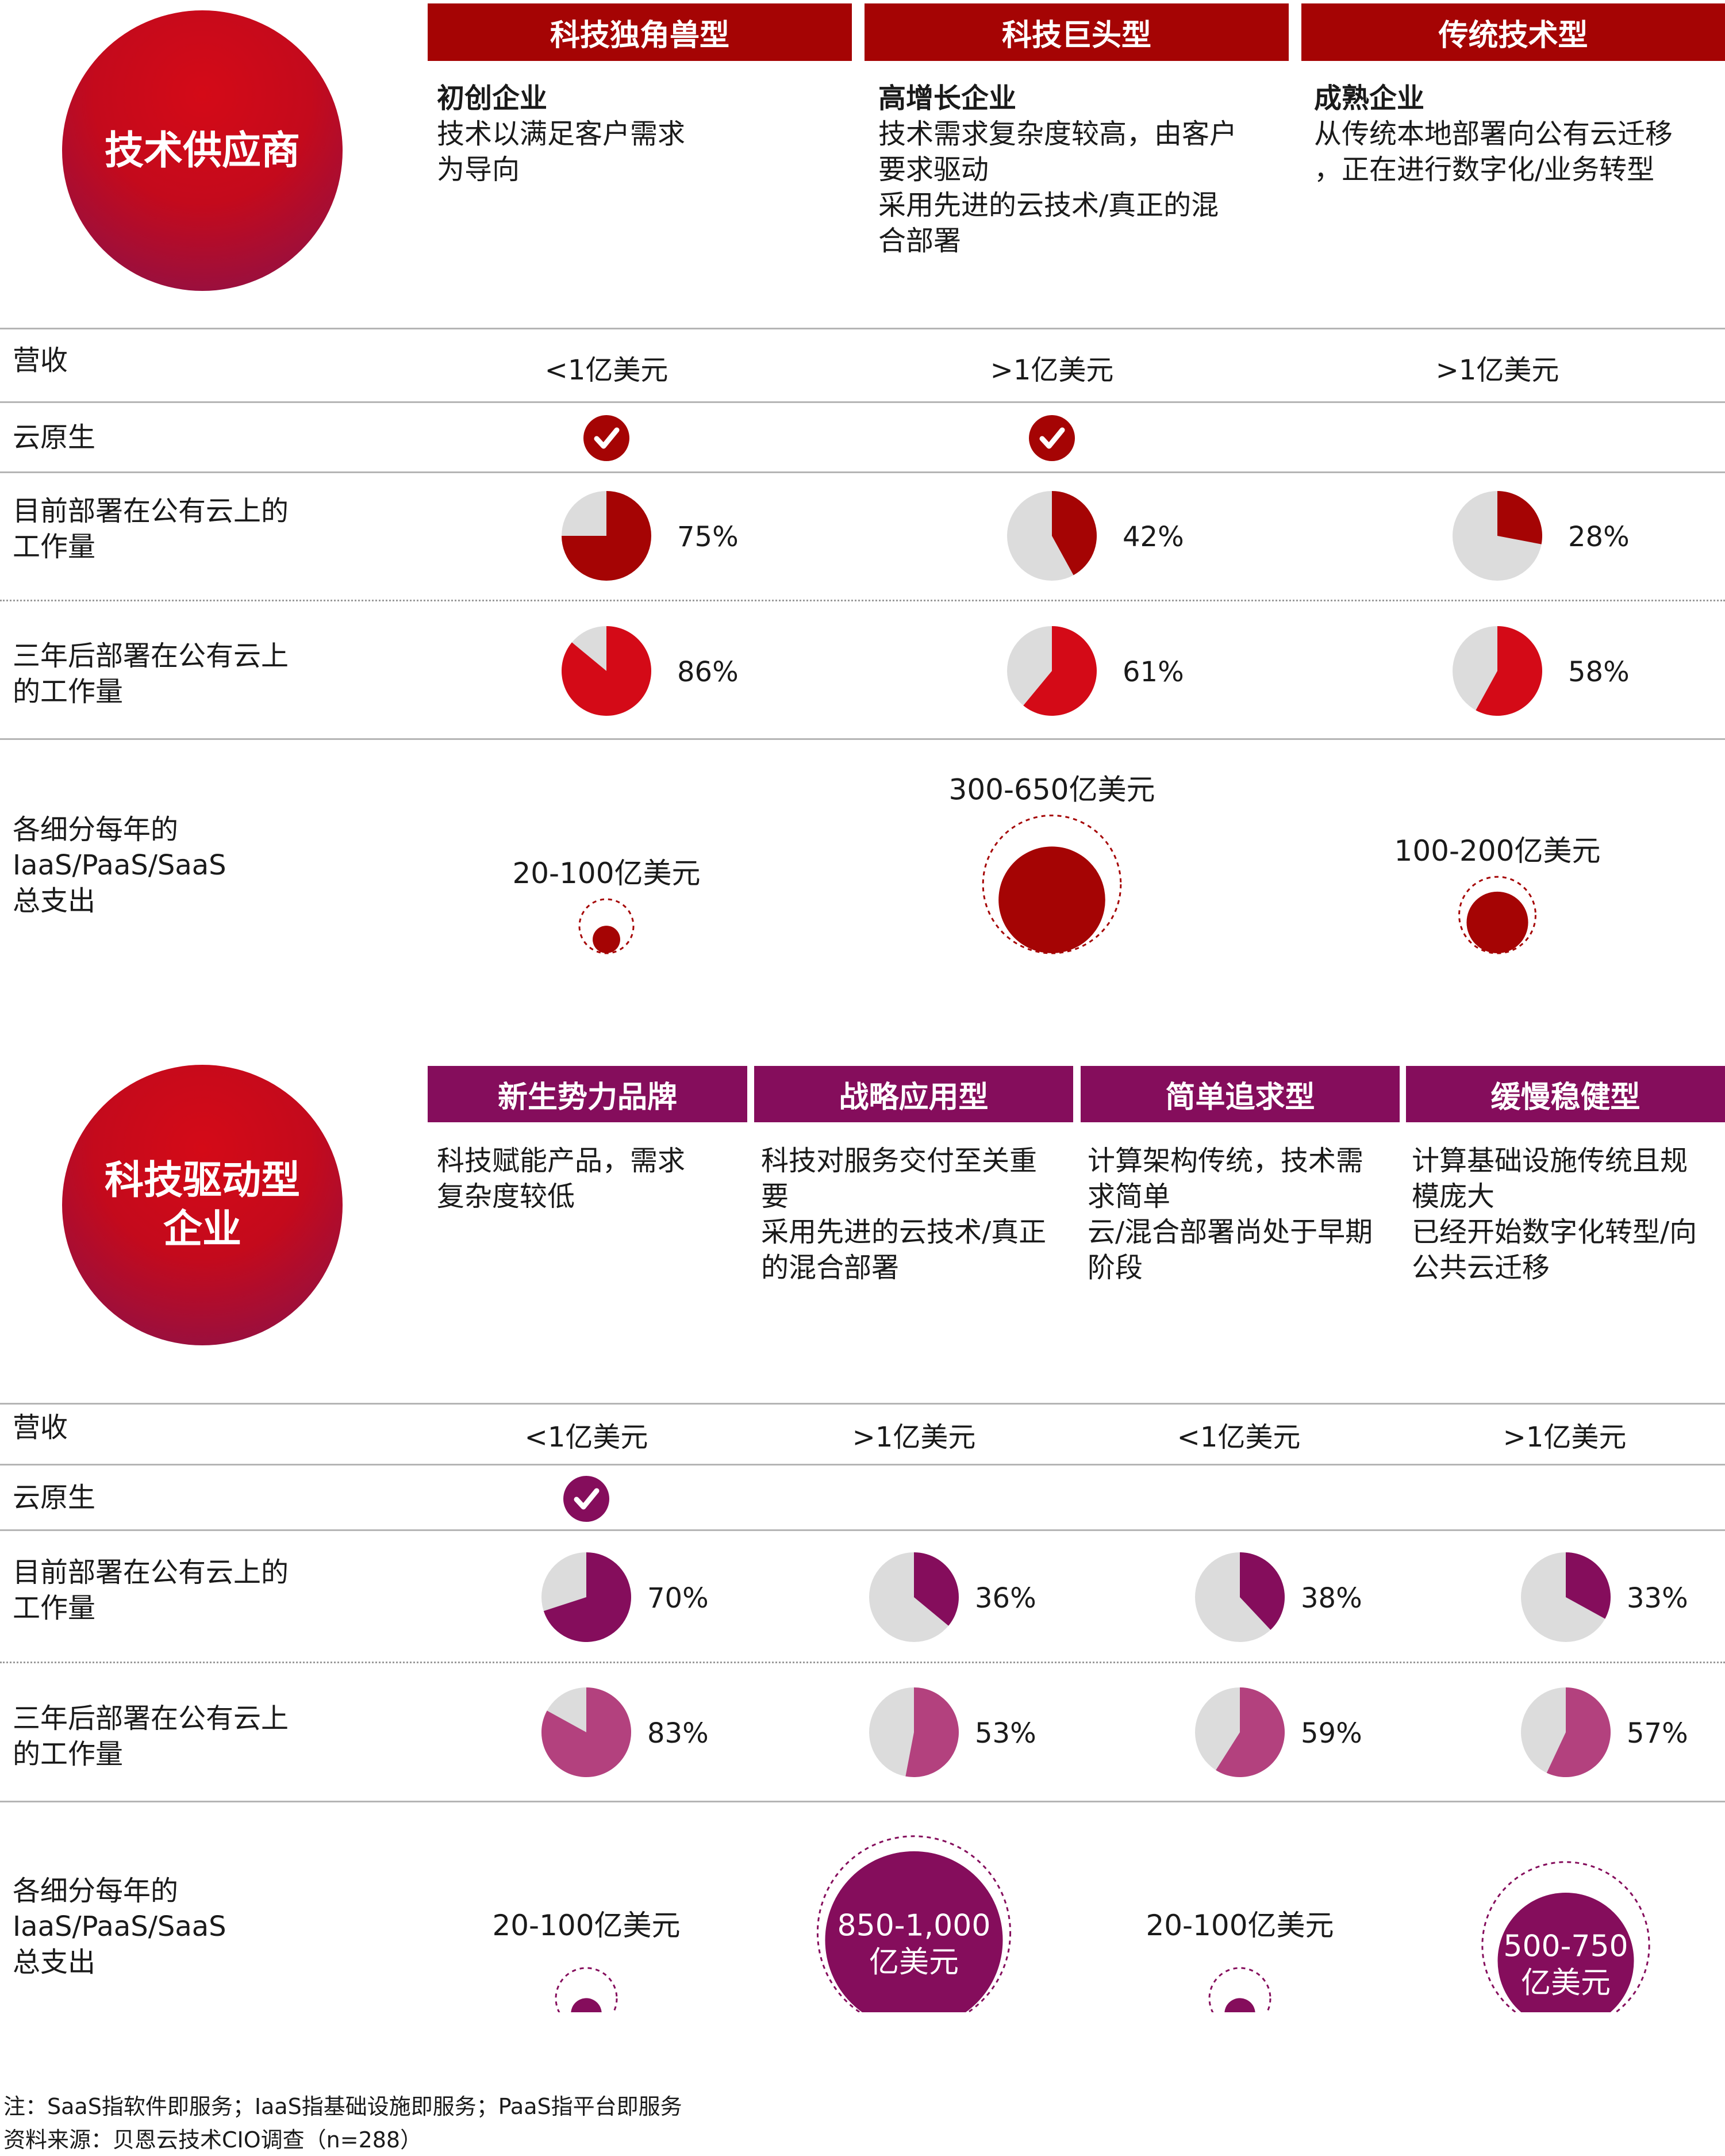 Image resolution: width=1725 pixels, height=2156 pixels. I want to click on s2-desc-line: 复杂度较低, so click(506, 1196).